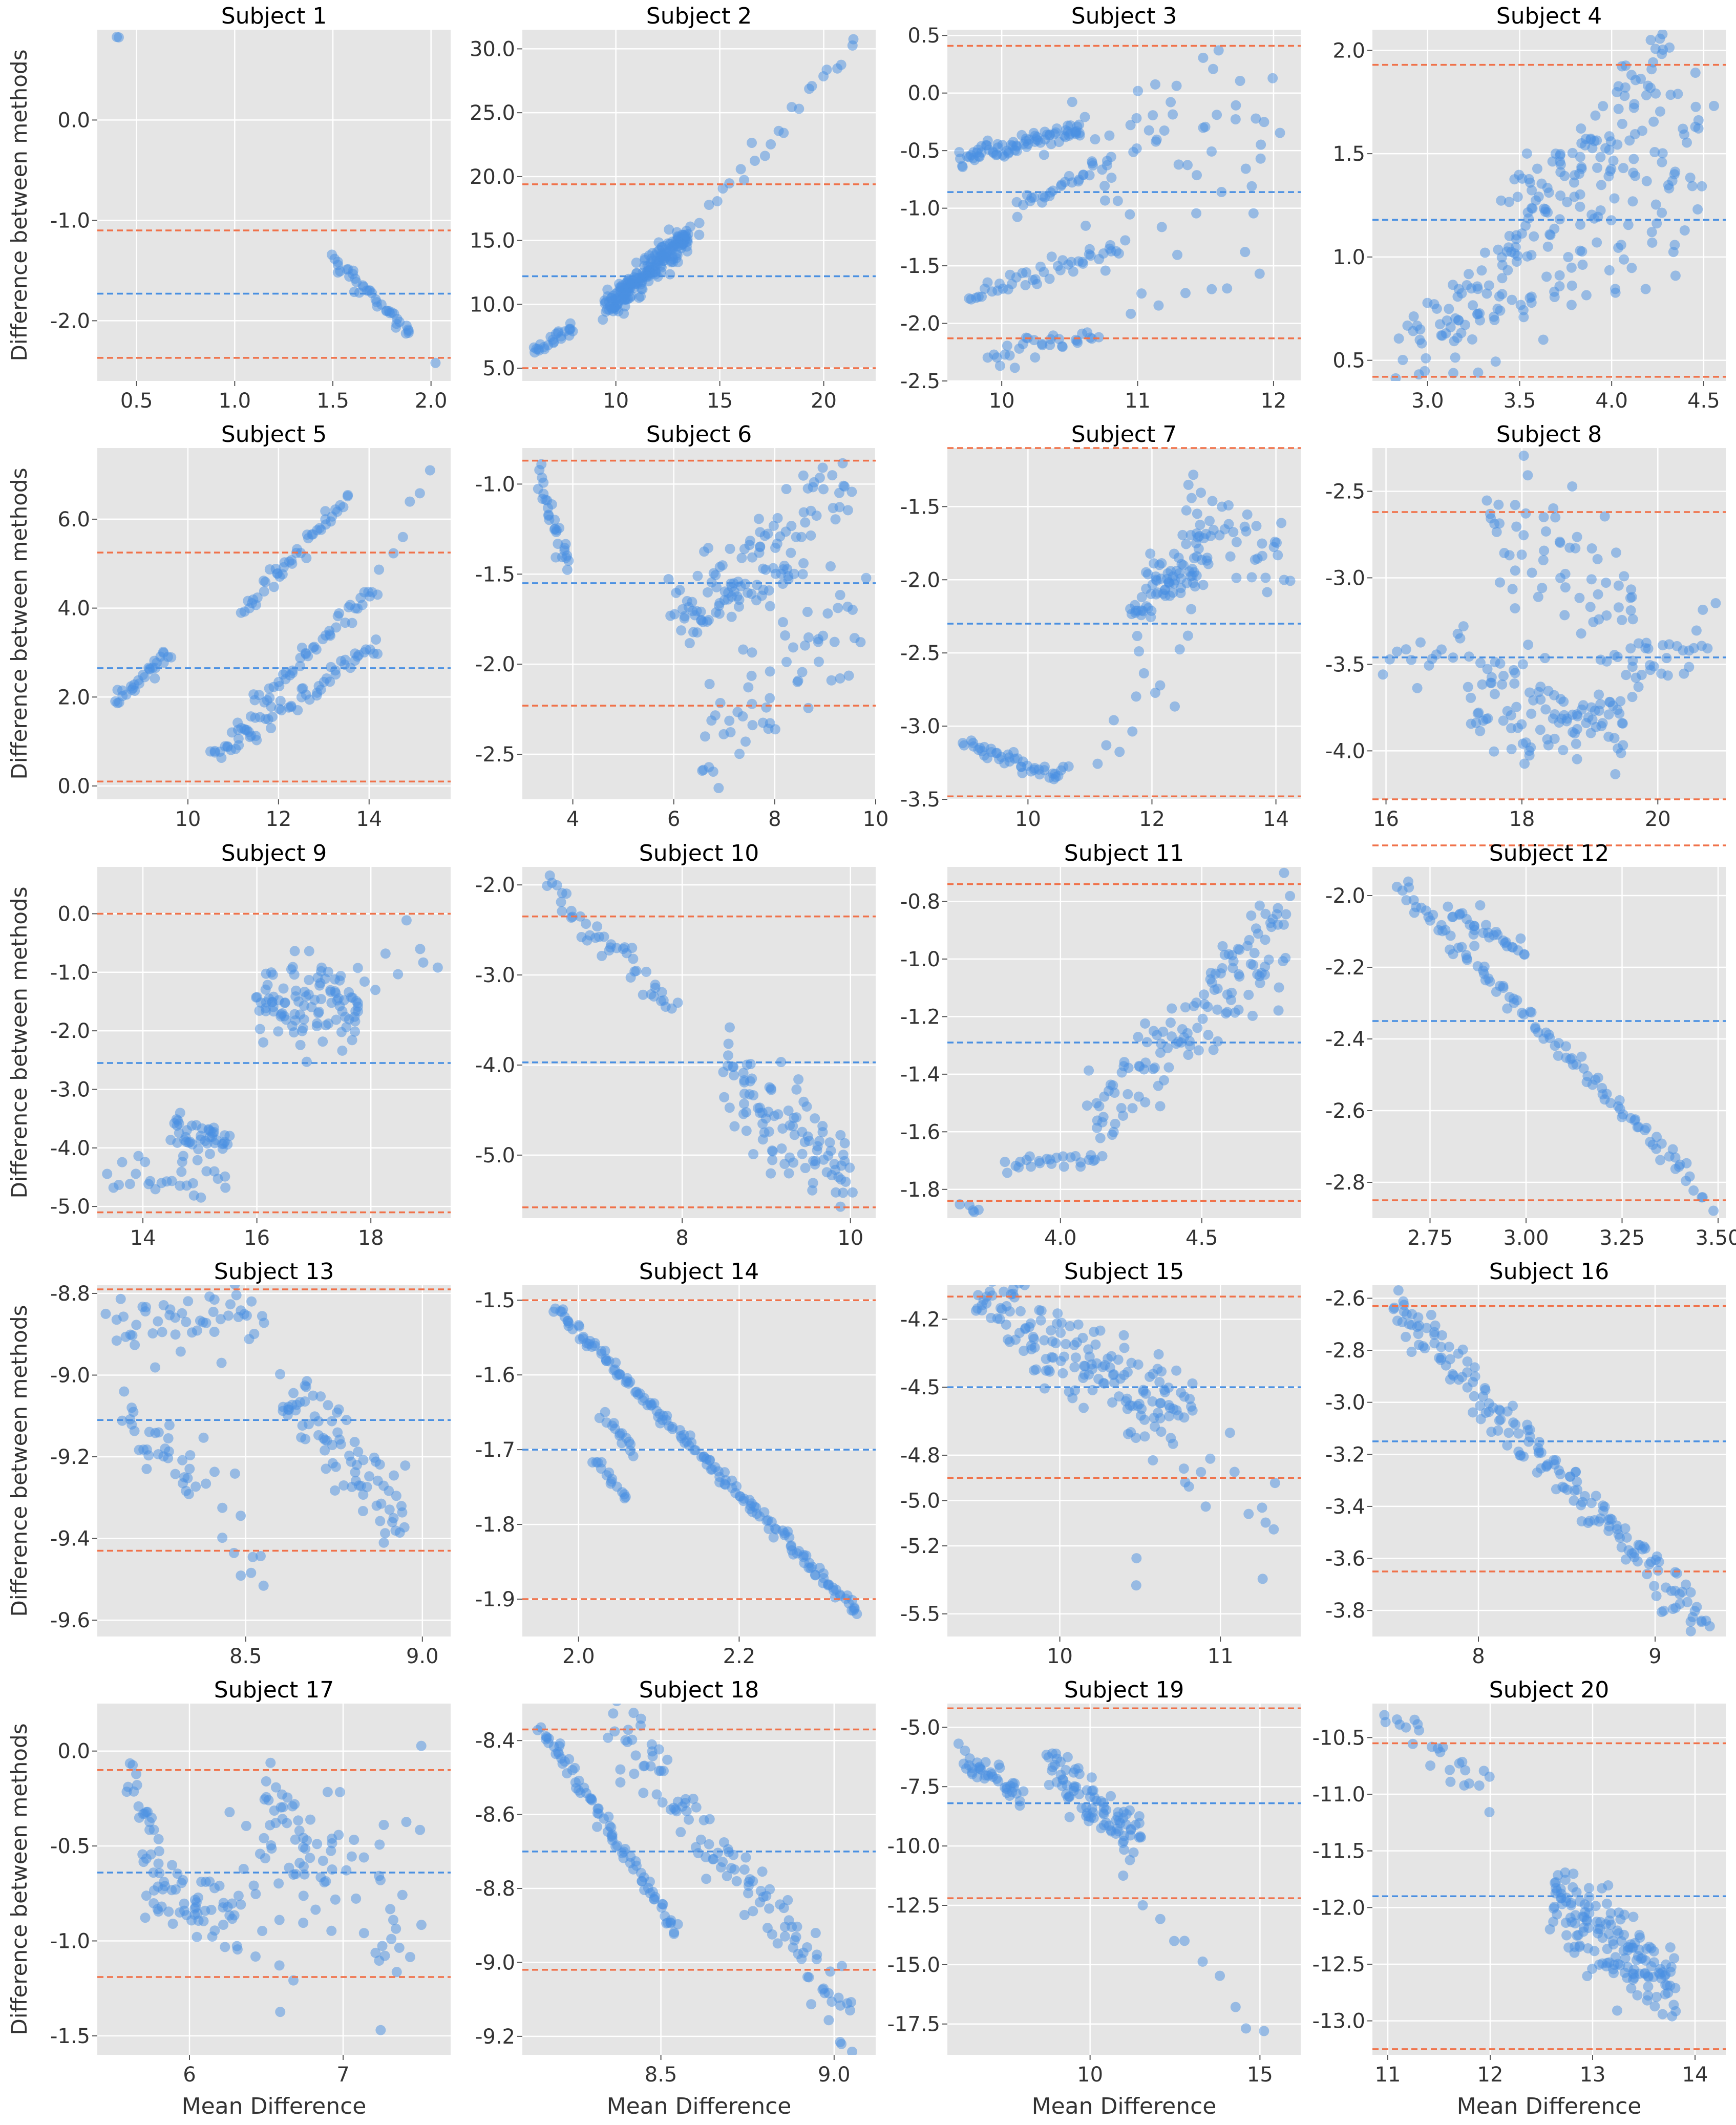 Image resolution: width=1736 pixels, height=2125 pixels. What do you see at coordinates (274, 1461) in the screenshot?
I see `gridlines` at bounding box center [274, 1461].